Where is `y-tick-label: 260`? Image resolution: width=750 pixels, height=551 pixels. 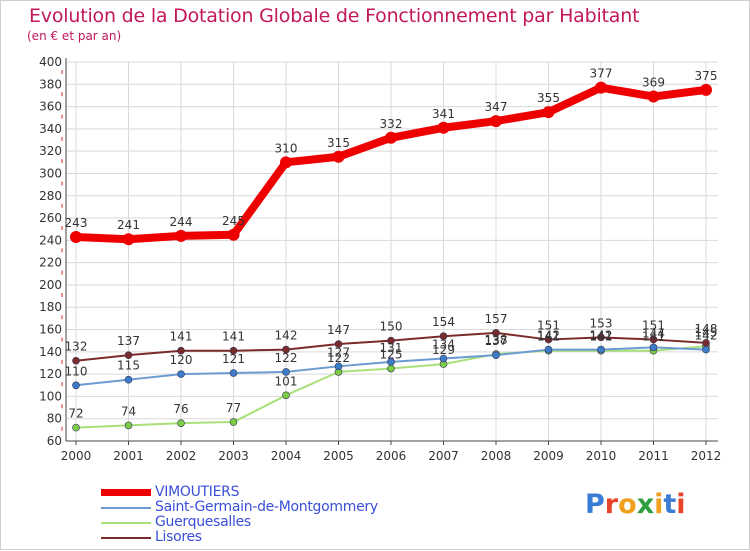
y-tick-label: 260 is located at coordinates (50, 218).